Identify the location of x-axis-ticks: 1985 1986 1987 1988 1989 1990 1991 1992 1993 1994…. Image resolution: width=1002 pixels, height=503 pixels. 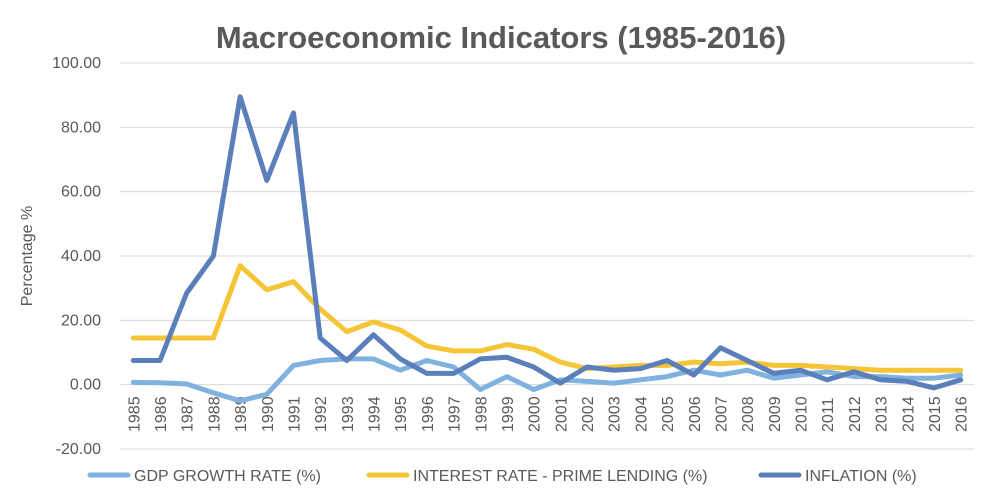
(548, 414).